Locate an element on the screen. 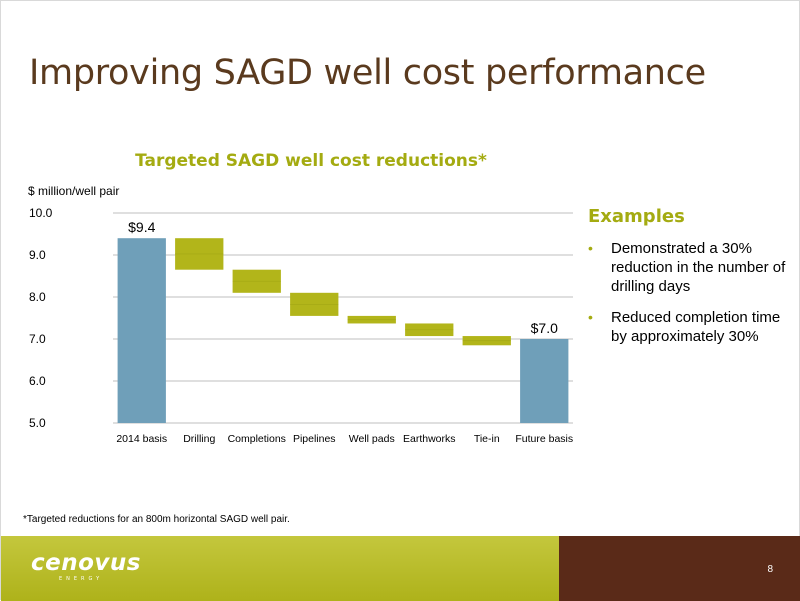  x-category-label: Drilling is located at coordinates (199, 439).